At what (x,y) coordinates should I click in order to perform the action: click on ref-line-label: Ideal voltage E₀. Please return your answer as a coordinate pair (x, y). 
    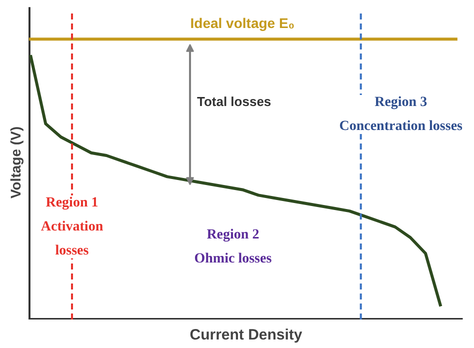
    Looking at the image, I should click on (242, 23).